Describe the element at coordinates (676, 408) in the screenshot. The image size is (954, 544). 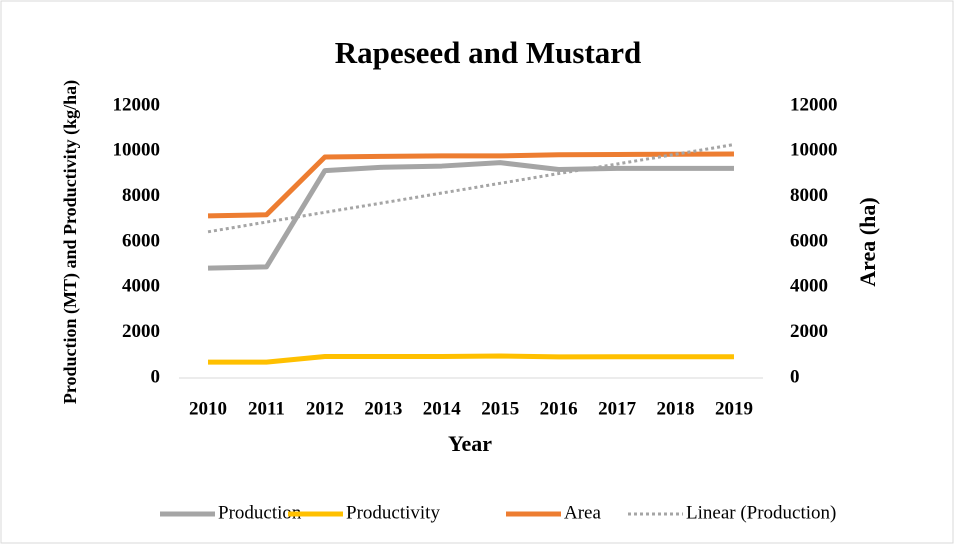
I see `x-tick-label: 2018` at that location.